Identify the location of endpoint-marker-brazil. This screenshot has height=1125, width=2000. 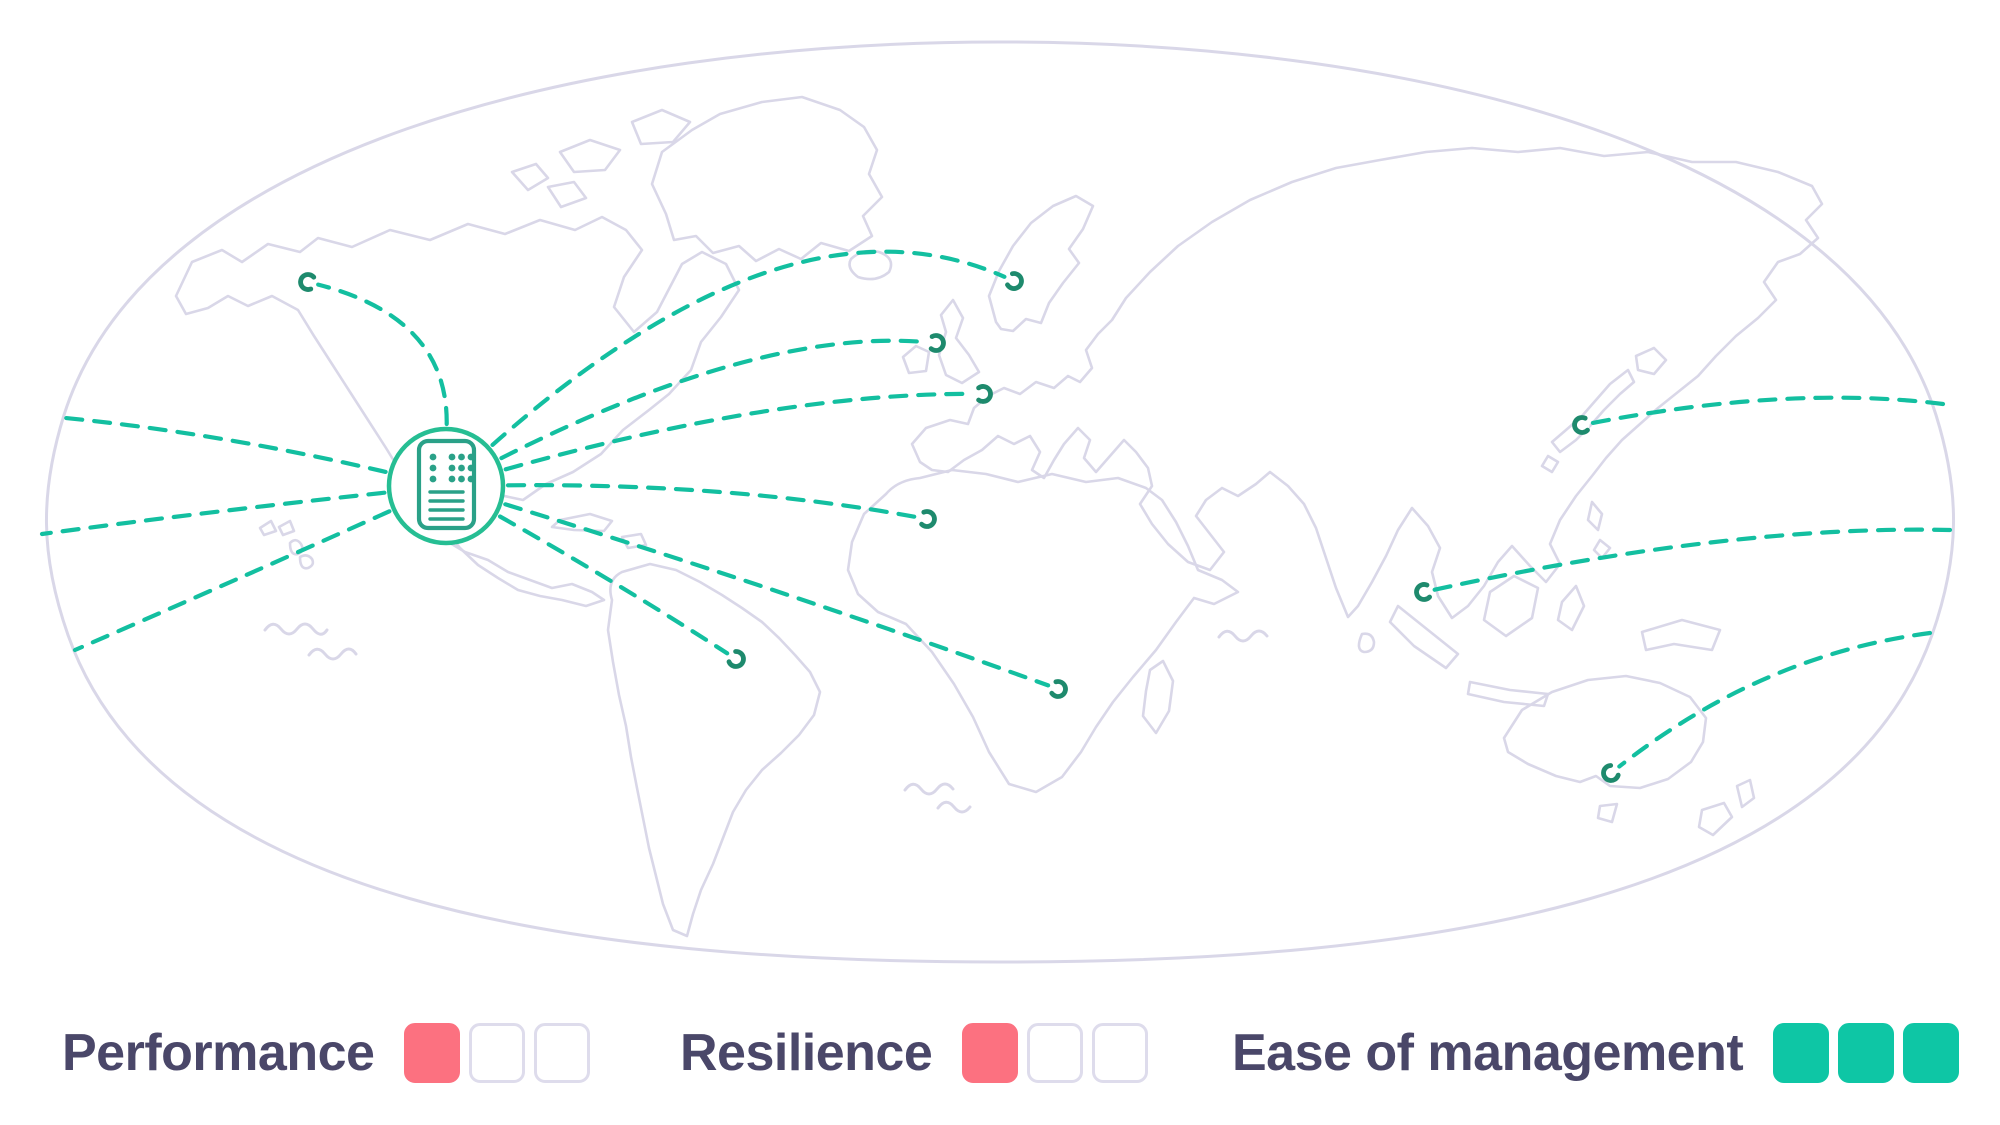
(736, 659).